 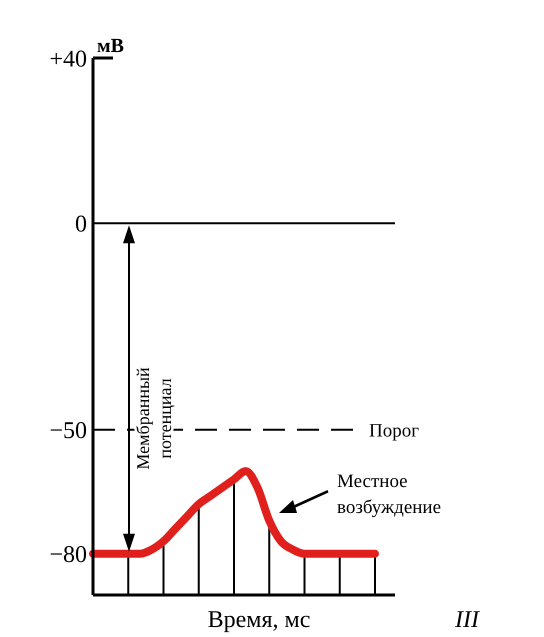 What do you see at coordinates (68, 431) in the screenshot?
I see `y-tick-label: −50` at bounding box center [68, 431].